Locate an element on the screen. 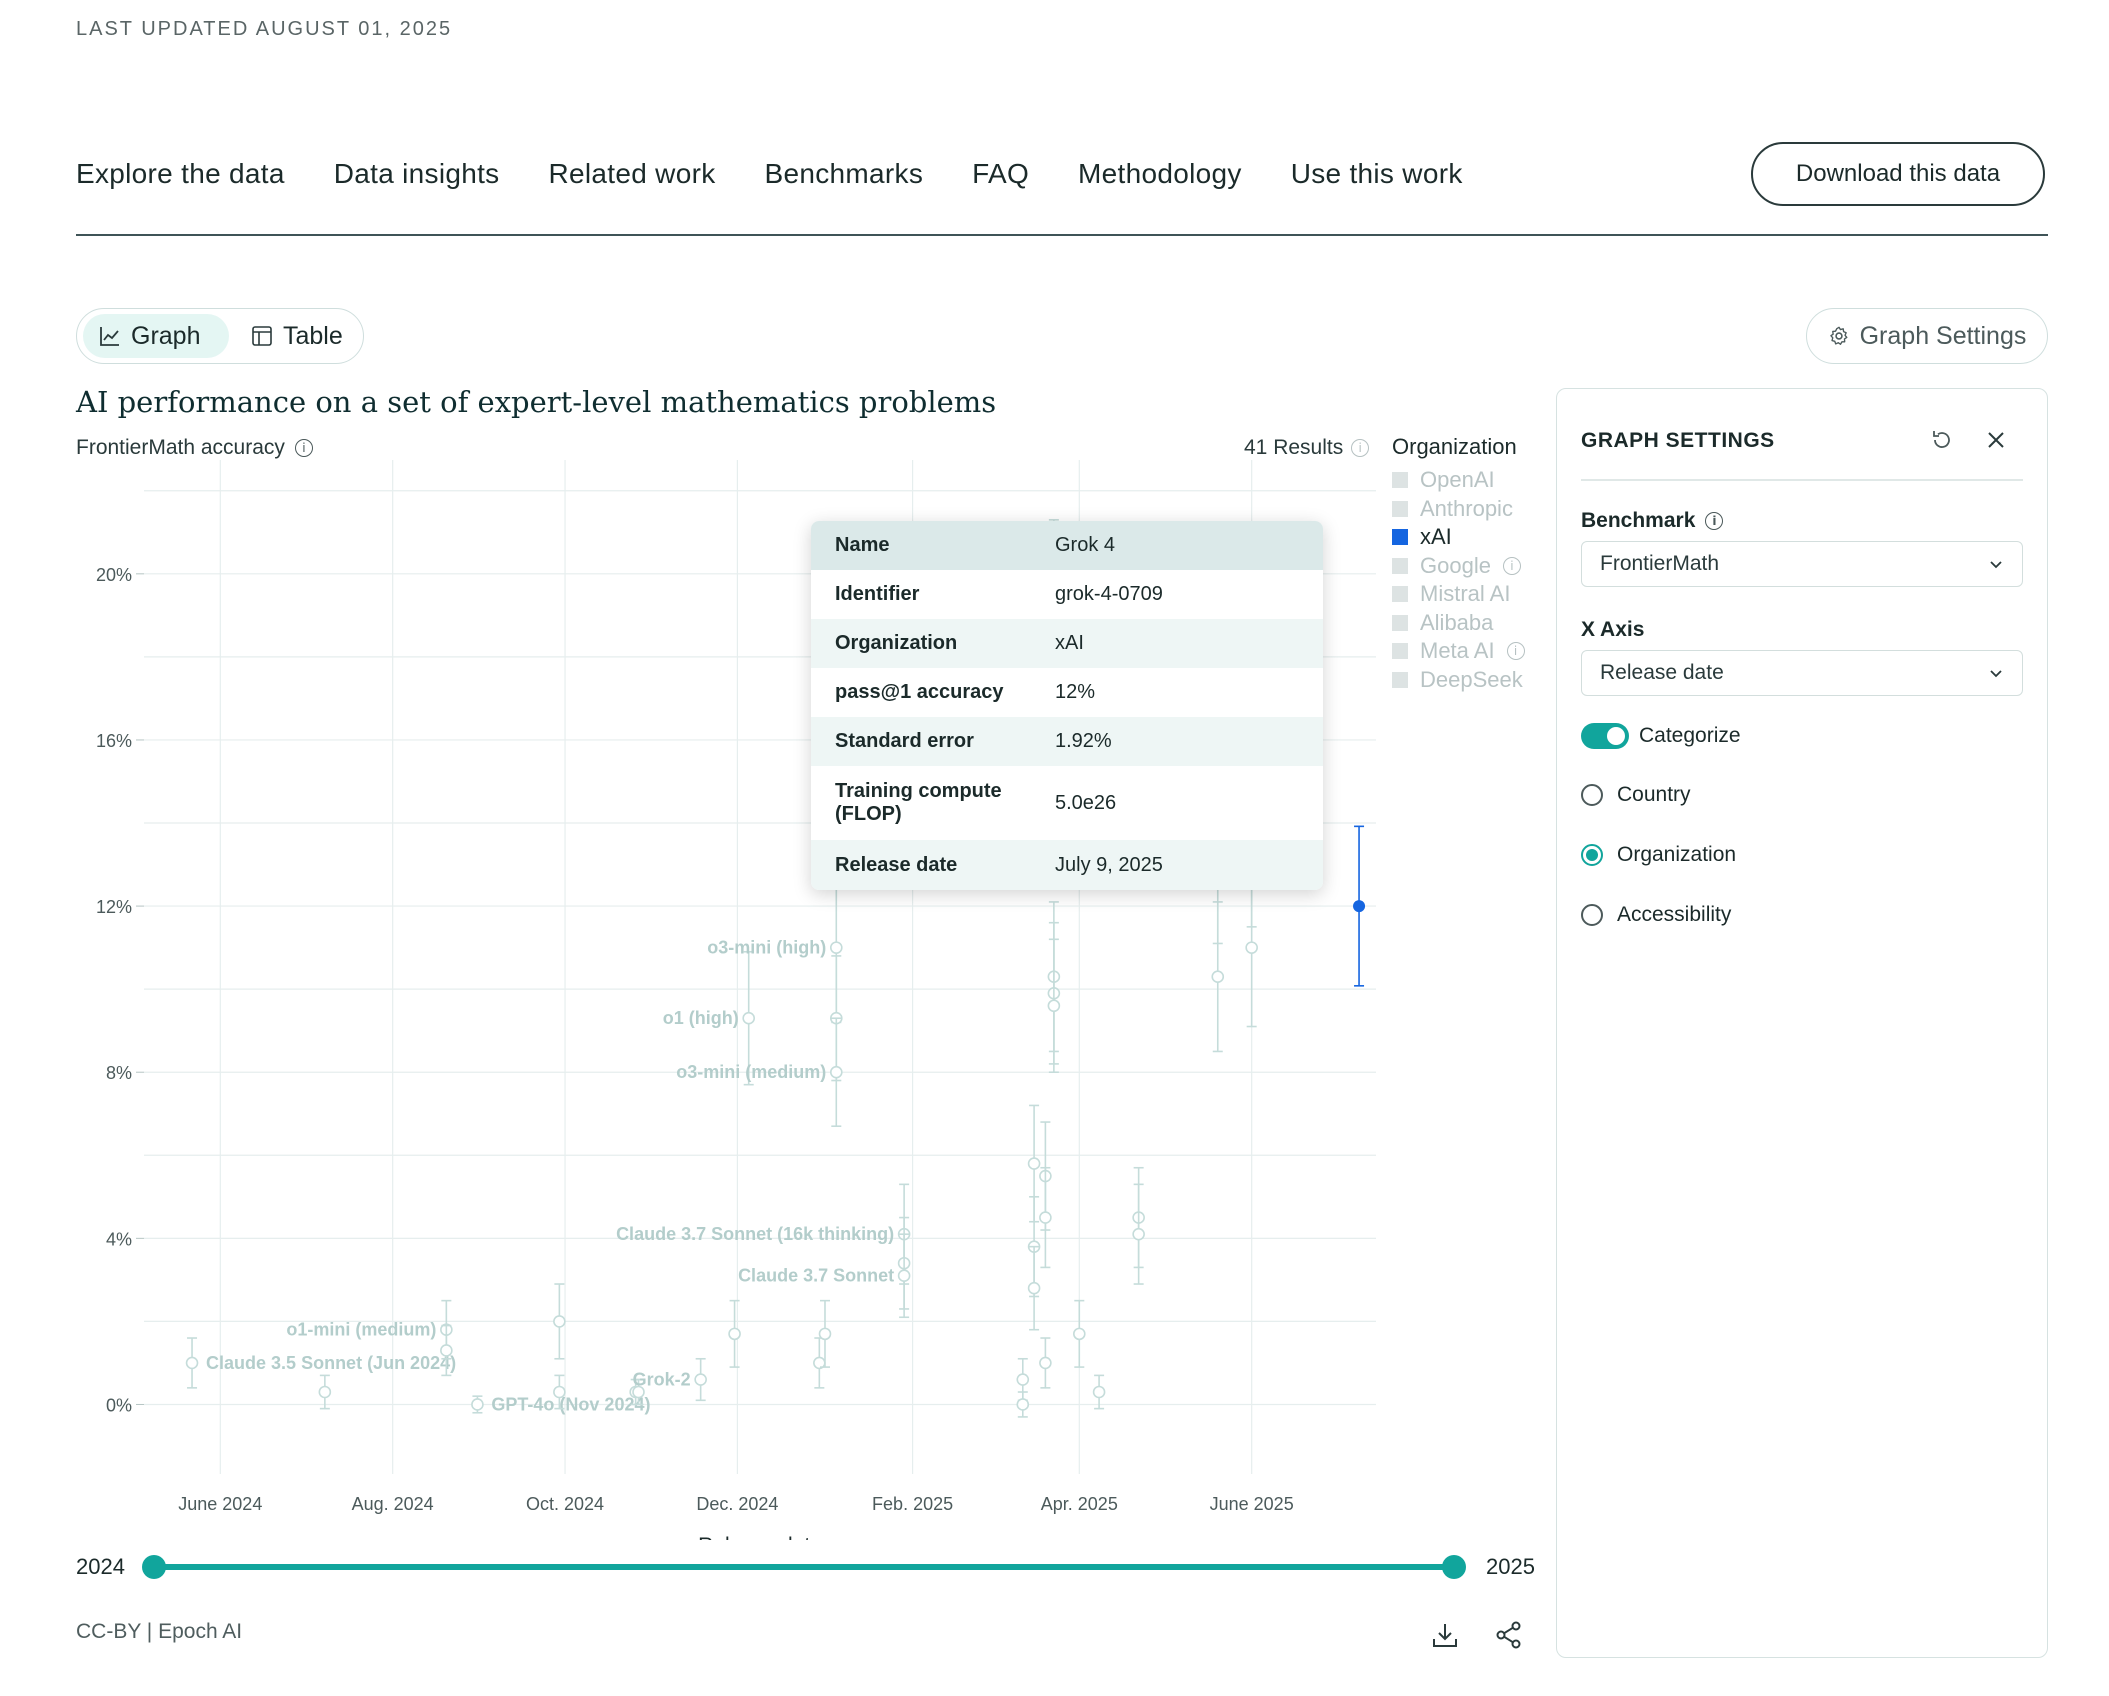 This screenshot has height=1696, width=2109. legend-item: Google i is located at coordinates (1458, 566).